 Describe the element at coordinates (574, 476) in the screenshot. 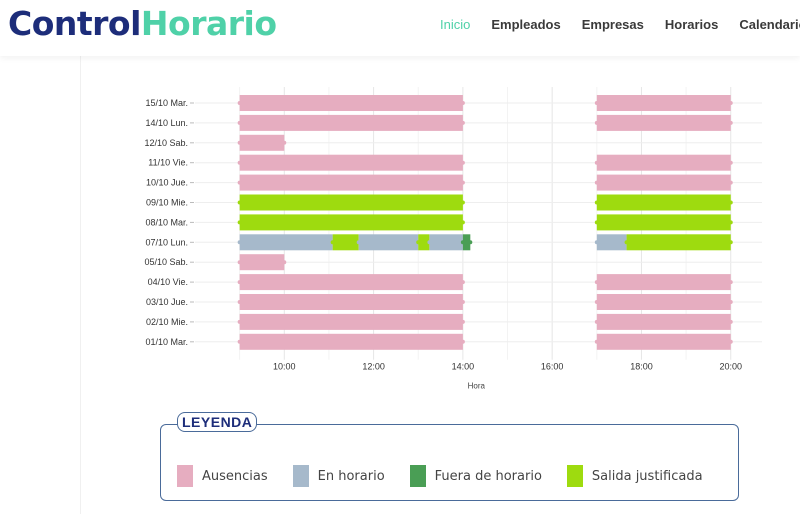

I see `legend-swatch-salida-justificada` at that location.